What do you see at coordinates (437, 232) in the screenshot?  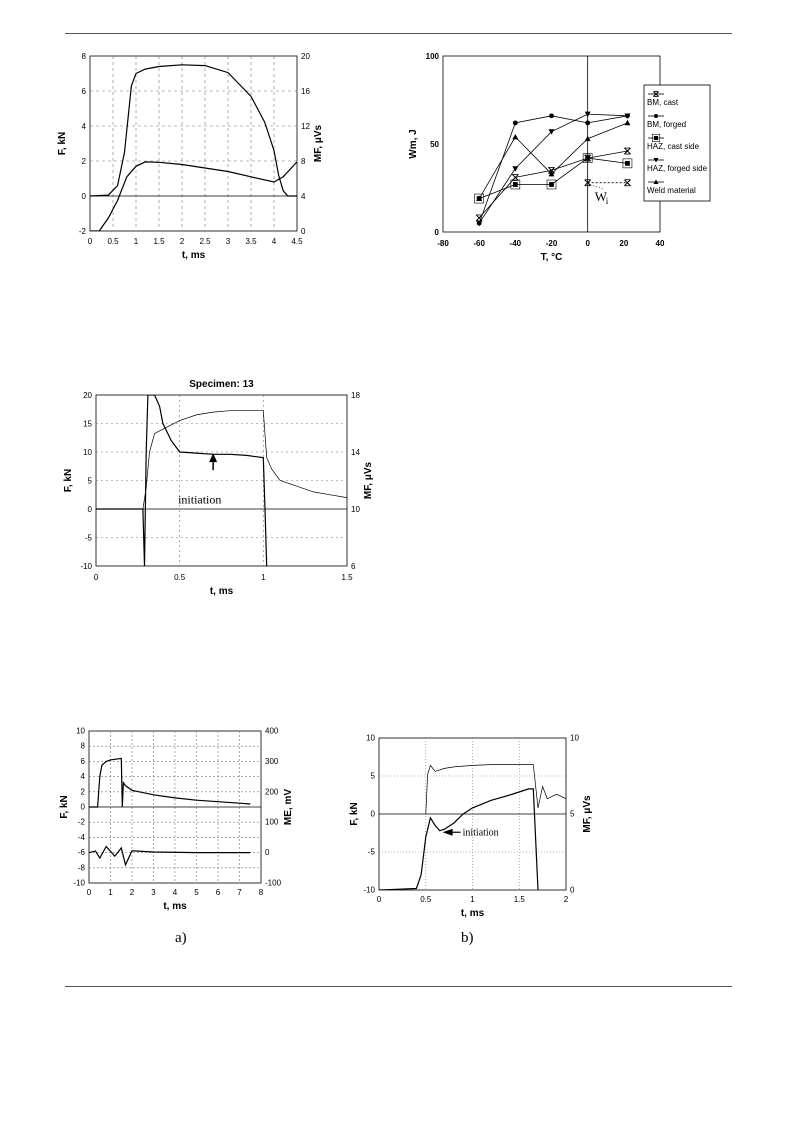 I see `c2-y-tick-label: 0` at bounding box center [437, 232].